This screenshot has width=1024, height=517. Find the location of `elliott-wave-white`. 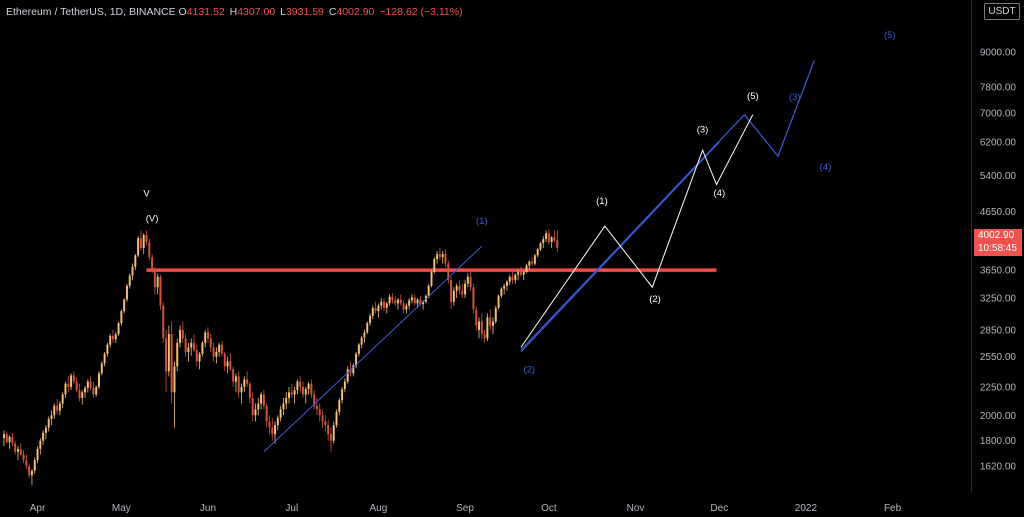

elliott-wave-white is located at coordinates (637, 231).